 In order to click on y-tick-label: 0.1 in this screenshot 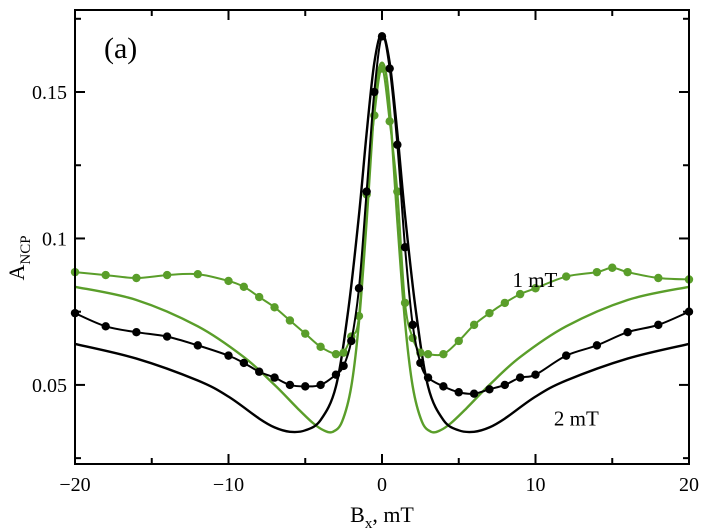, I will do `click(54, 239)`.